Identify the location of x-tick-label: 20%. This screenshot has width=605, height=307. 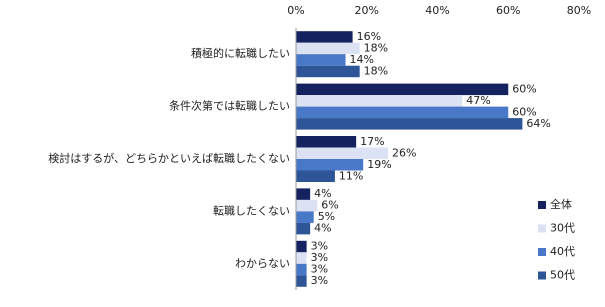
(367, 10).